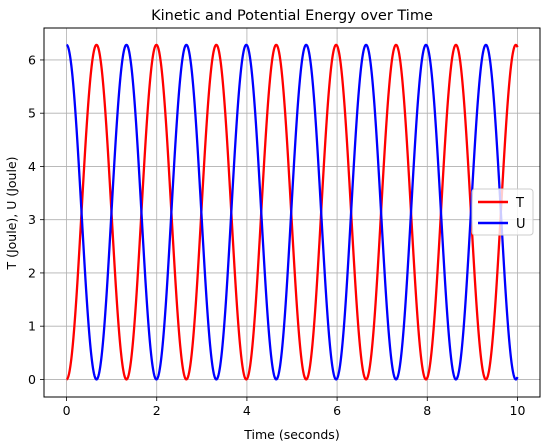  I want to click on x-tick-label: 0, so click(67, 410).